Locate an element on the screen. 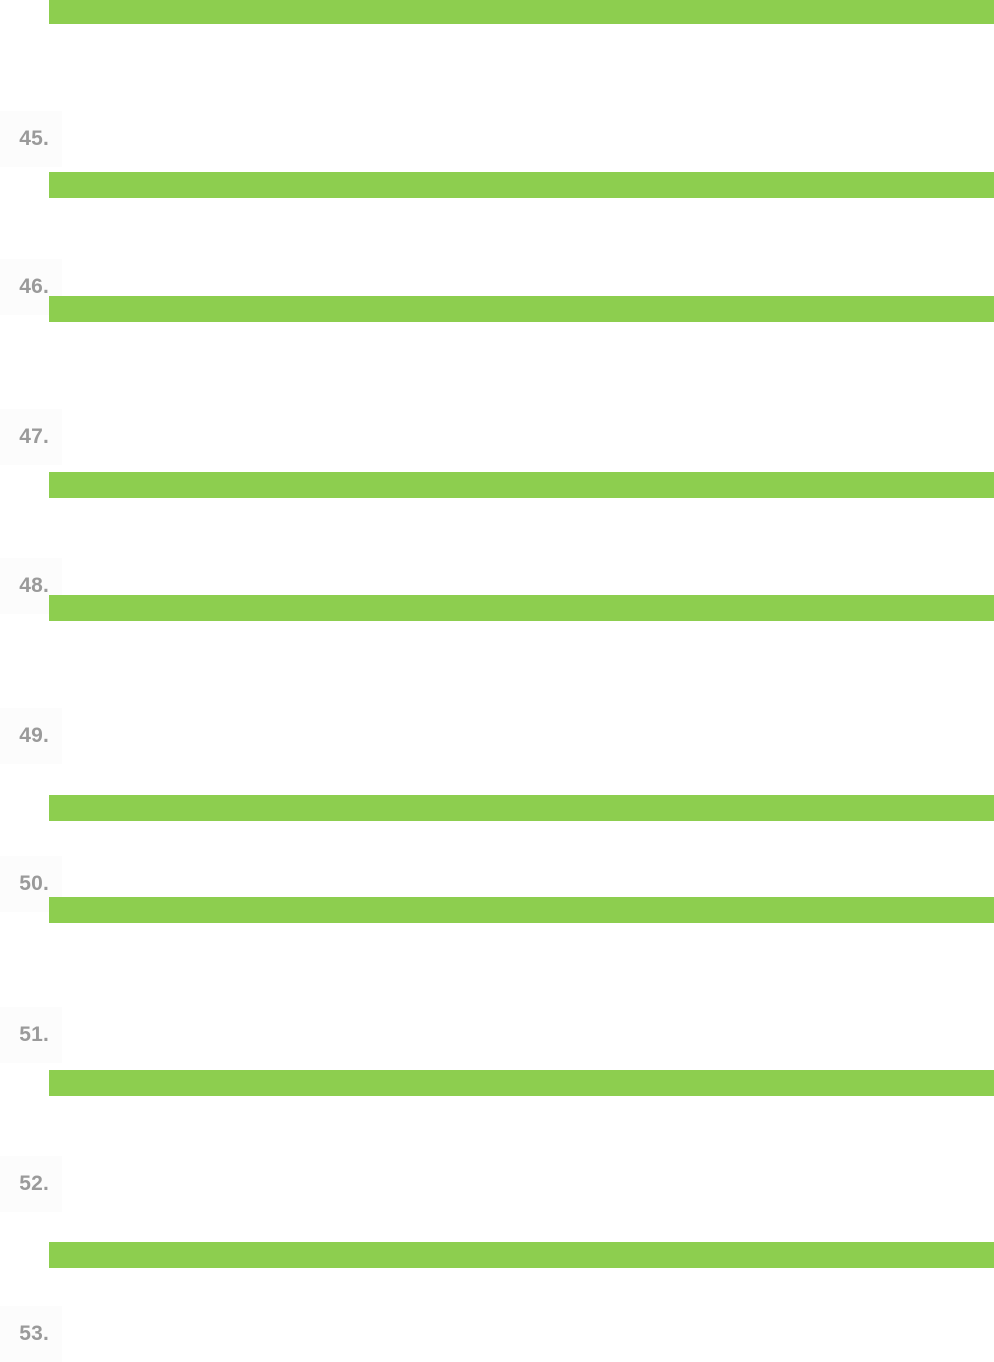 The width and height of the screenshot is (994, 1362). list-item-number: 53. is located at coordinates (31, 1334).